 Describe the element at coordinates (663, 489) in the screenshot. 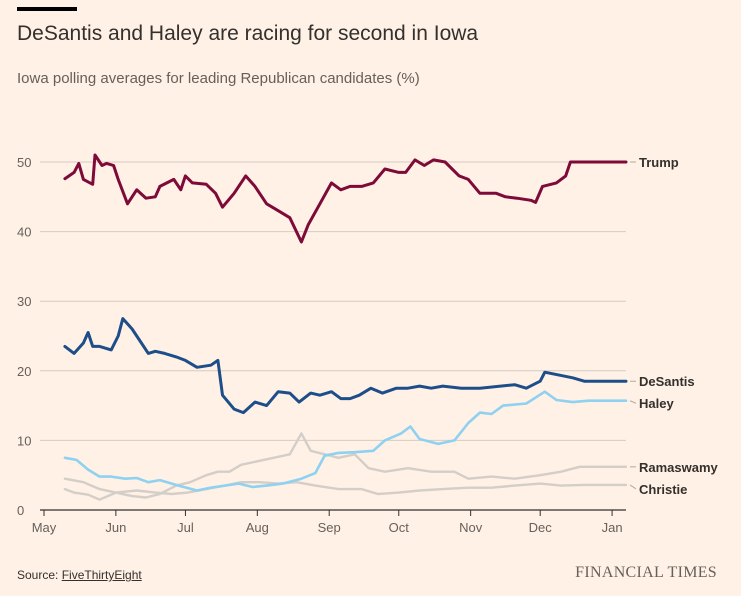

I see `series-label-christie: Christie` at that location.